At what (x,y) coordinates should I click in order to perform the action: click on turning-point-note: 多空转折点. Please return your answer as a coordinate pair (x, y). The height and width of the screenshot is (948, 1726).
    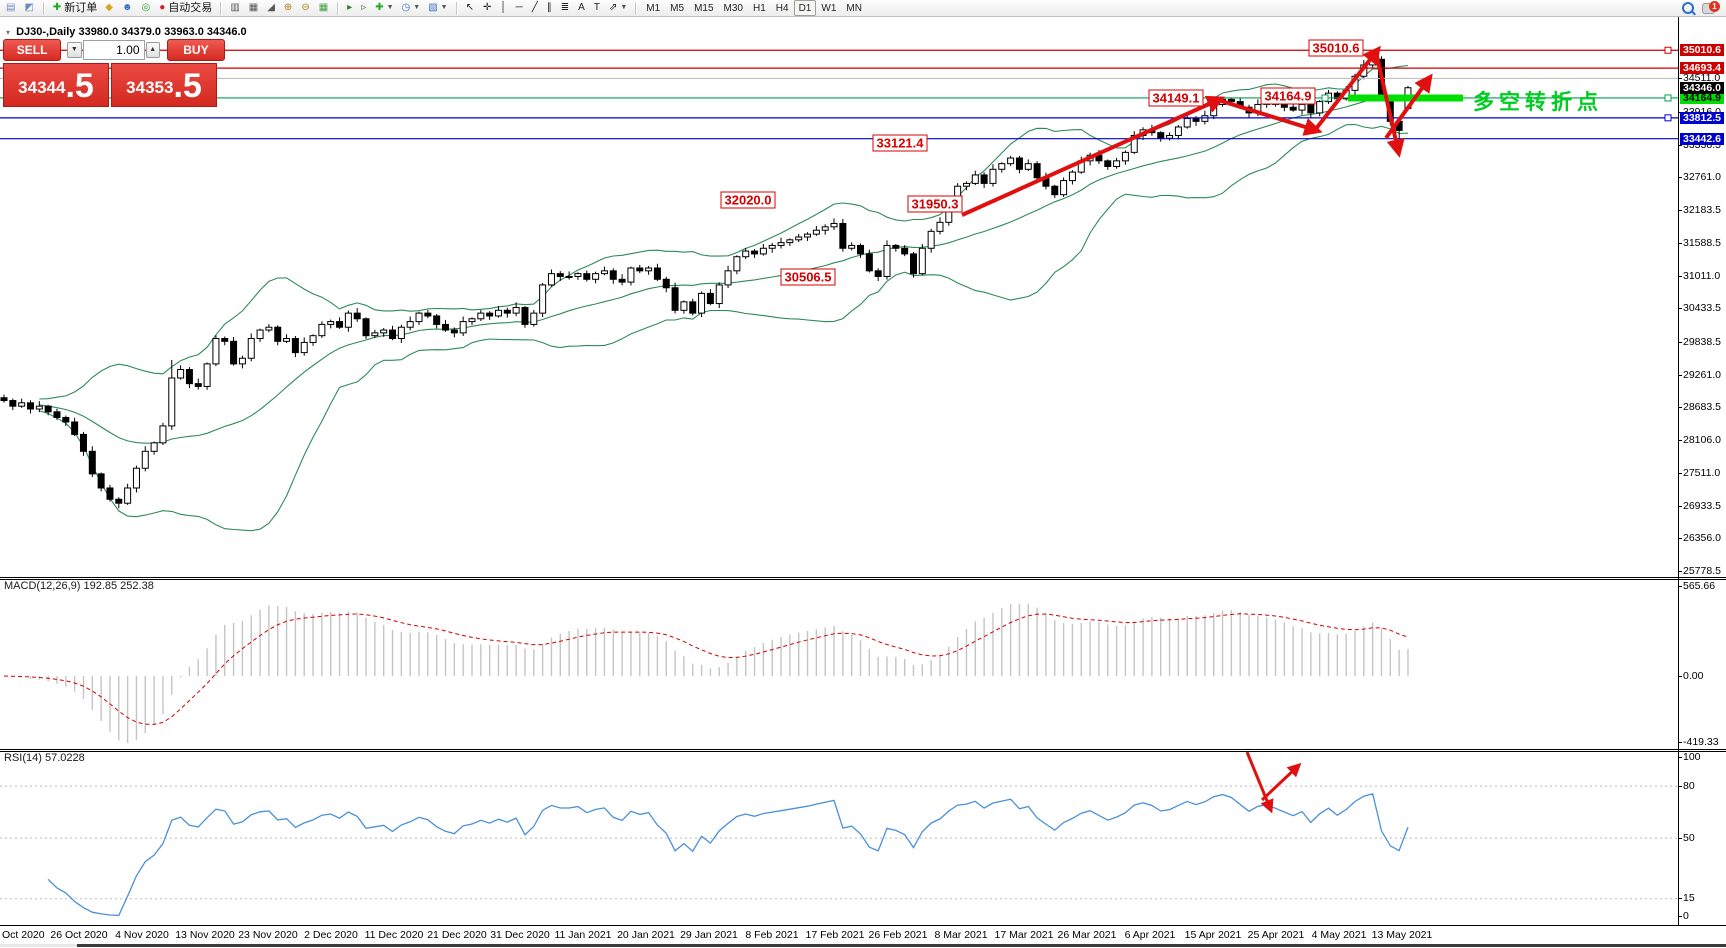
    Looking at the image, I should click on (1538, 102).